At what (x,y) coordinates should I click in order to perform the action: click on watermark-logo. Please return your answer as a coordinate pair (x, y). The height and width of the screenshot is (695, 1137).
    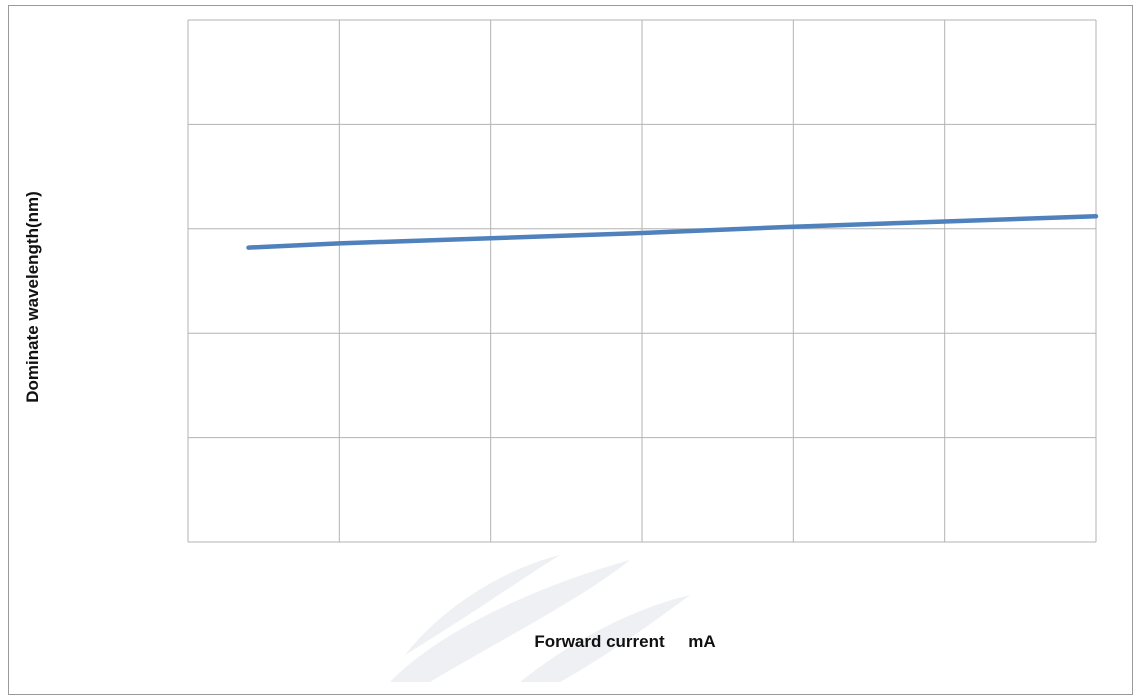
    Looking at the image, I should click on (540, 618).